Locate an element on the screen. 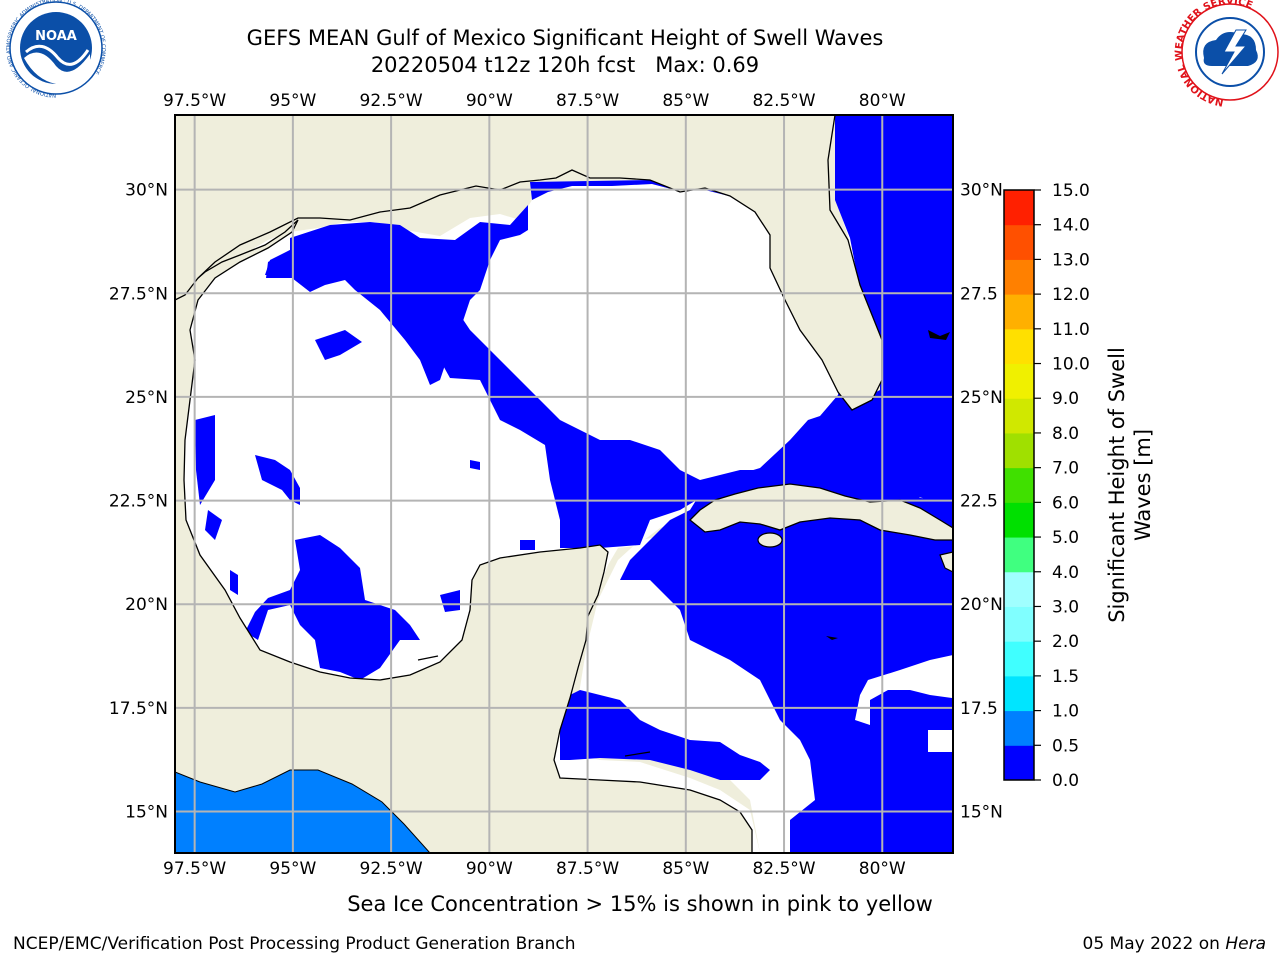 Image resolution: width=1280 pixels, height=960 pixels. colorbar-tick-label: 2.0 is located at coordinates (1065, 642).